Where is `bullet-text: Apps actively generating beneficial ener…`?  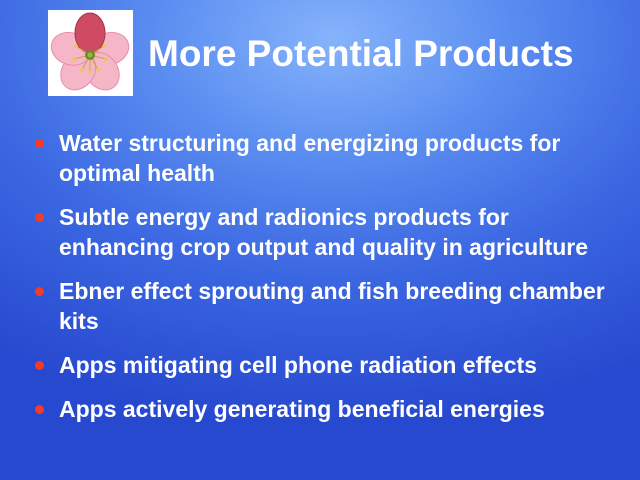 bullet-text: Apps actively generating beneficial ener… is located at coordinates (302, 409).